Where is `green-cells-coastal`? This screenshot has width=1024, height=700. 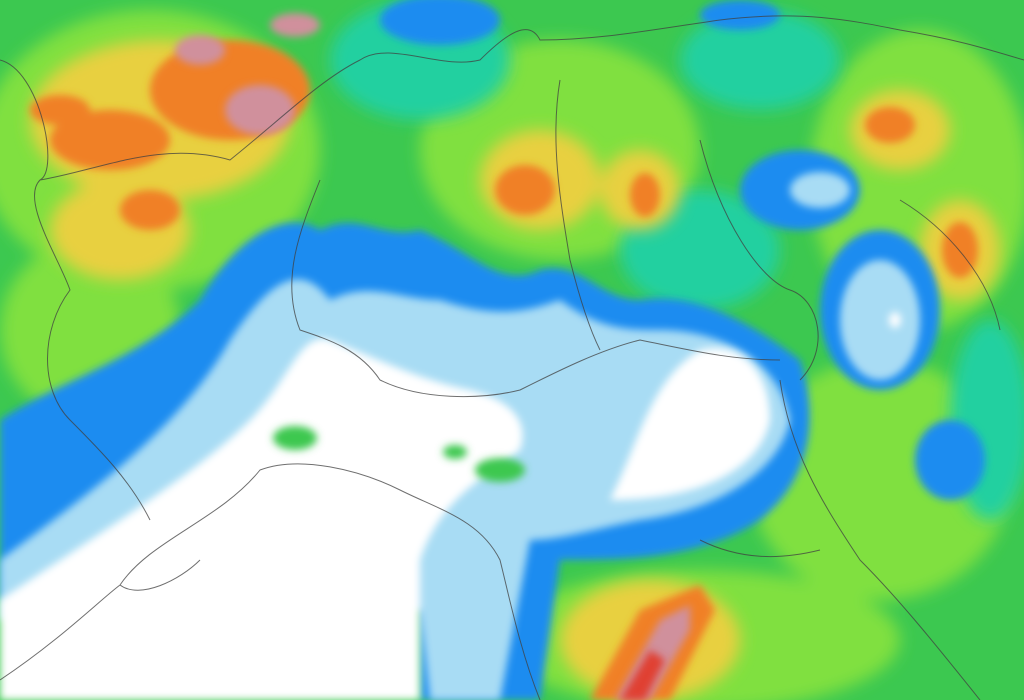
green-cells-coastal is located at coordinates (399, 454).